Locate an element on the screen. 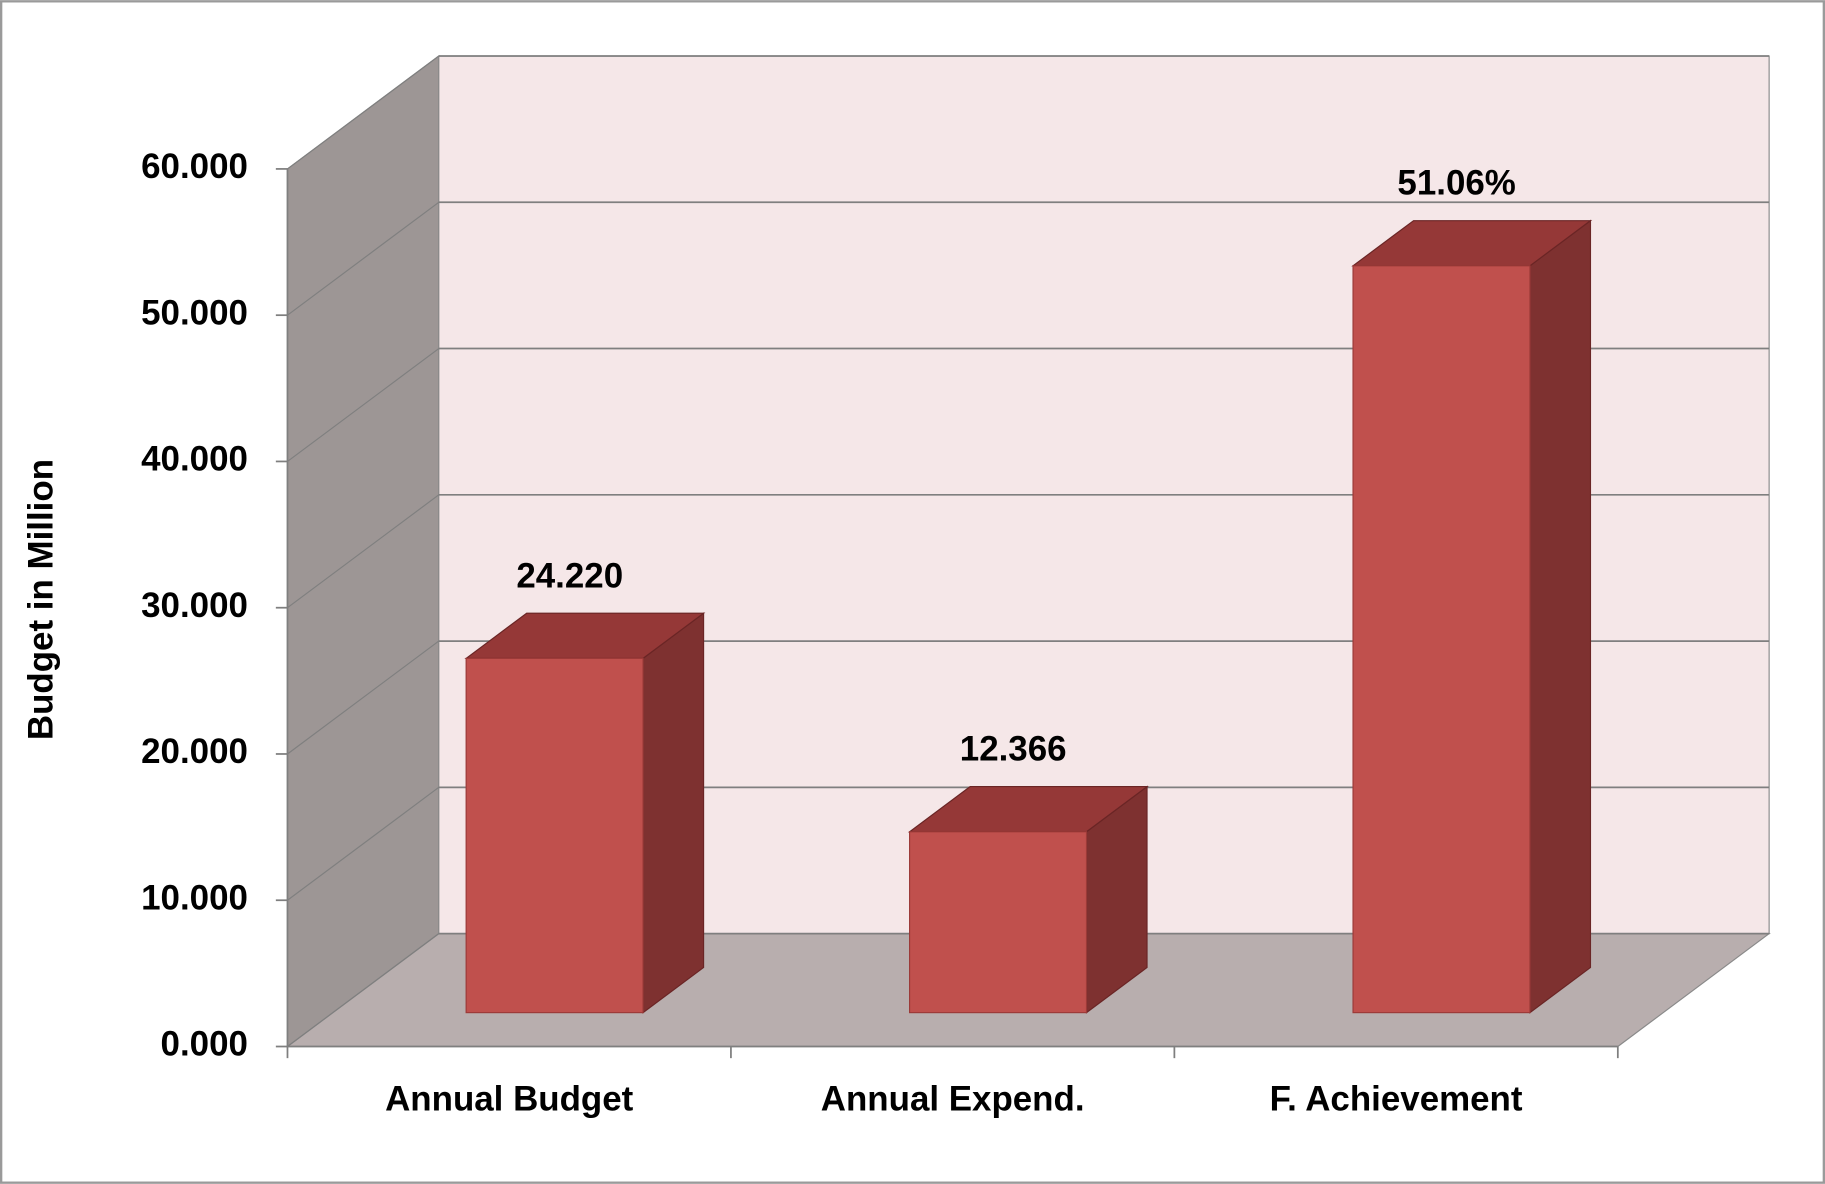 This screenshot has width=1825, height=1184. y-tick-label: 30.000 is located at coordinates (194, 605).